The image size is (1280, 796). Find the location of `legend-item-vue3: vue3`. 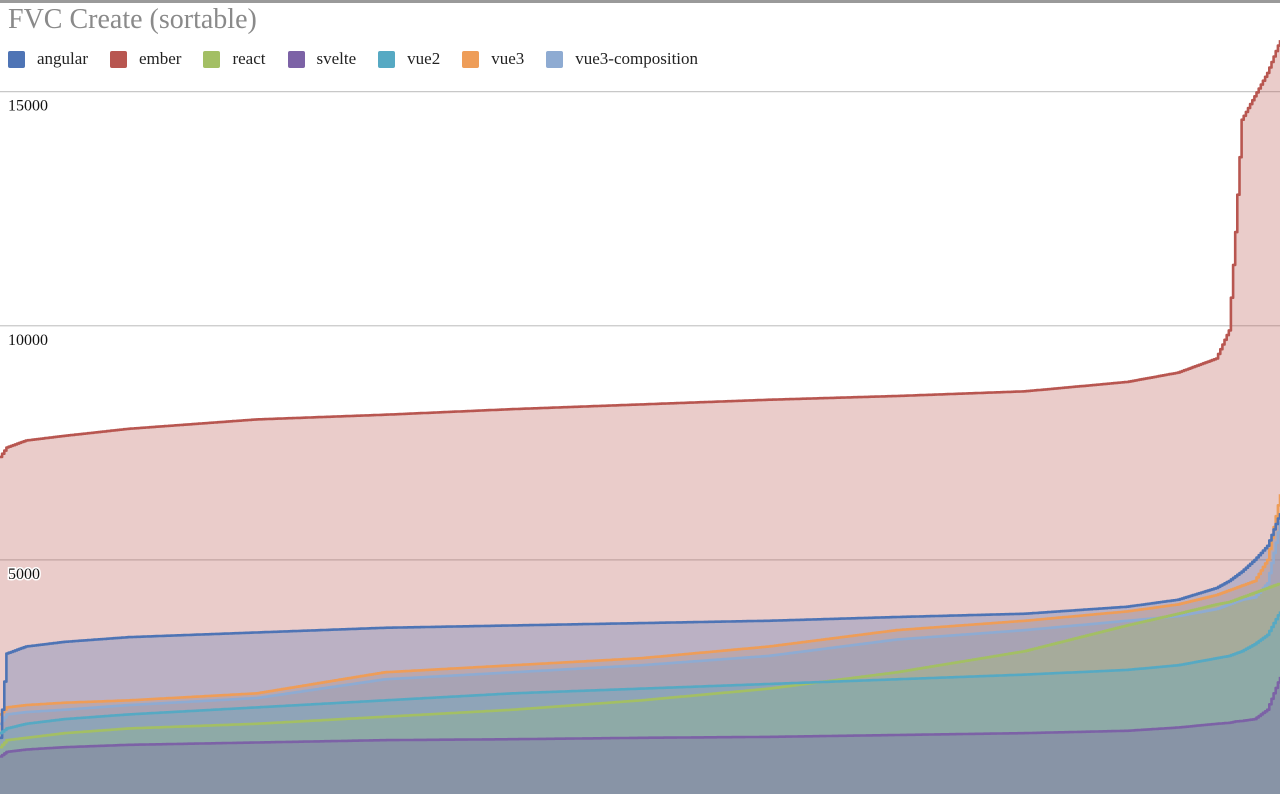

legend-item-vue3: vue3 is located at coordinates (493, 59).